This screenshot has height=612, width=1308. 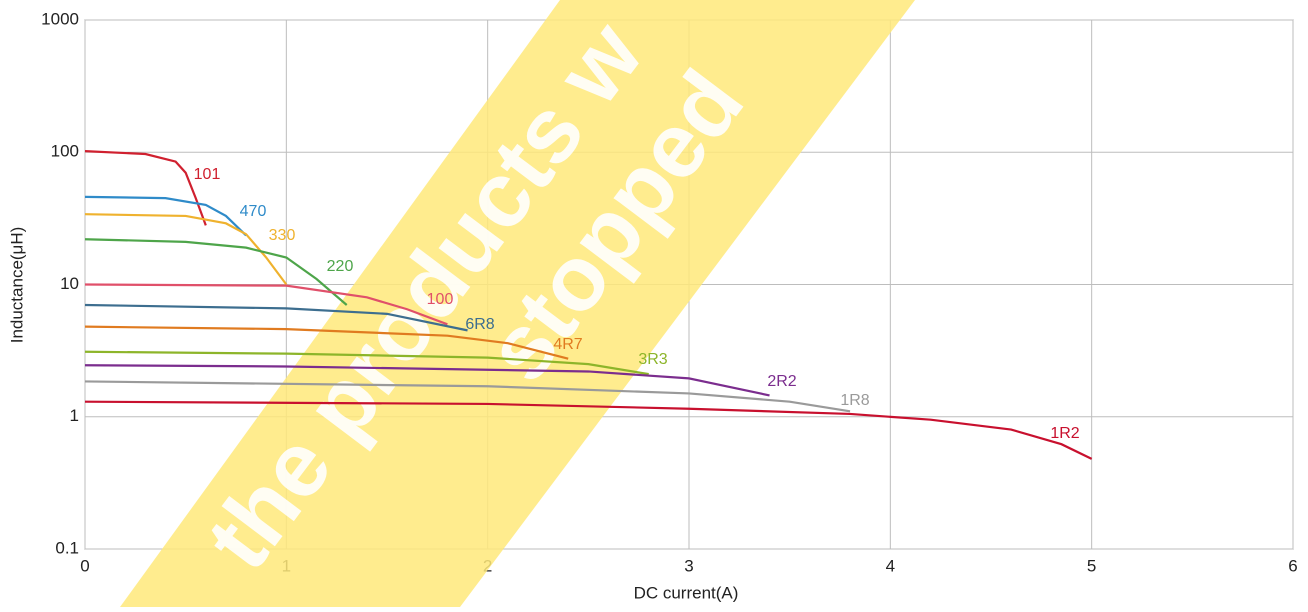 I want to click on series-label: 1R8, so click(x=854, y=400).